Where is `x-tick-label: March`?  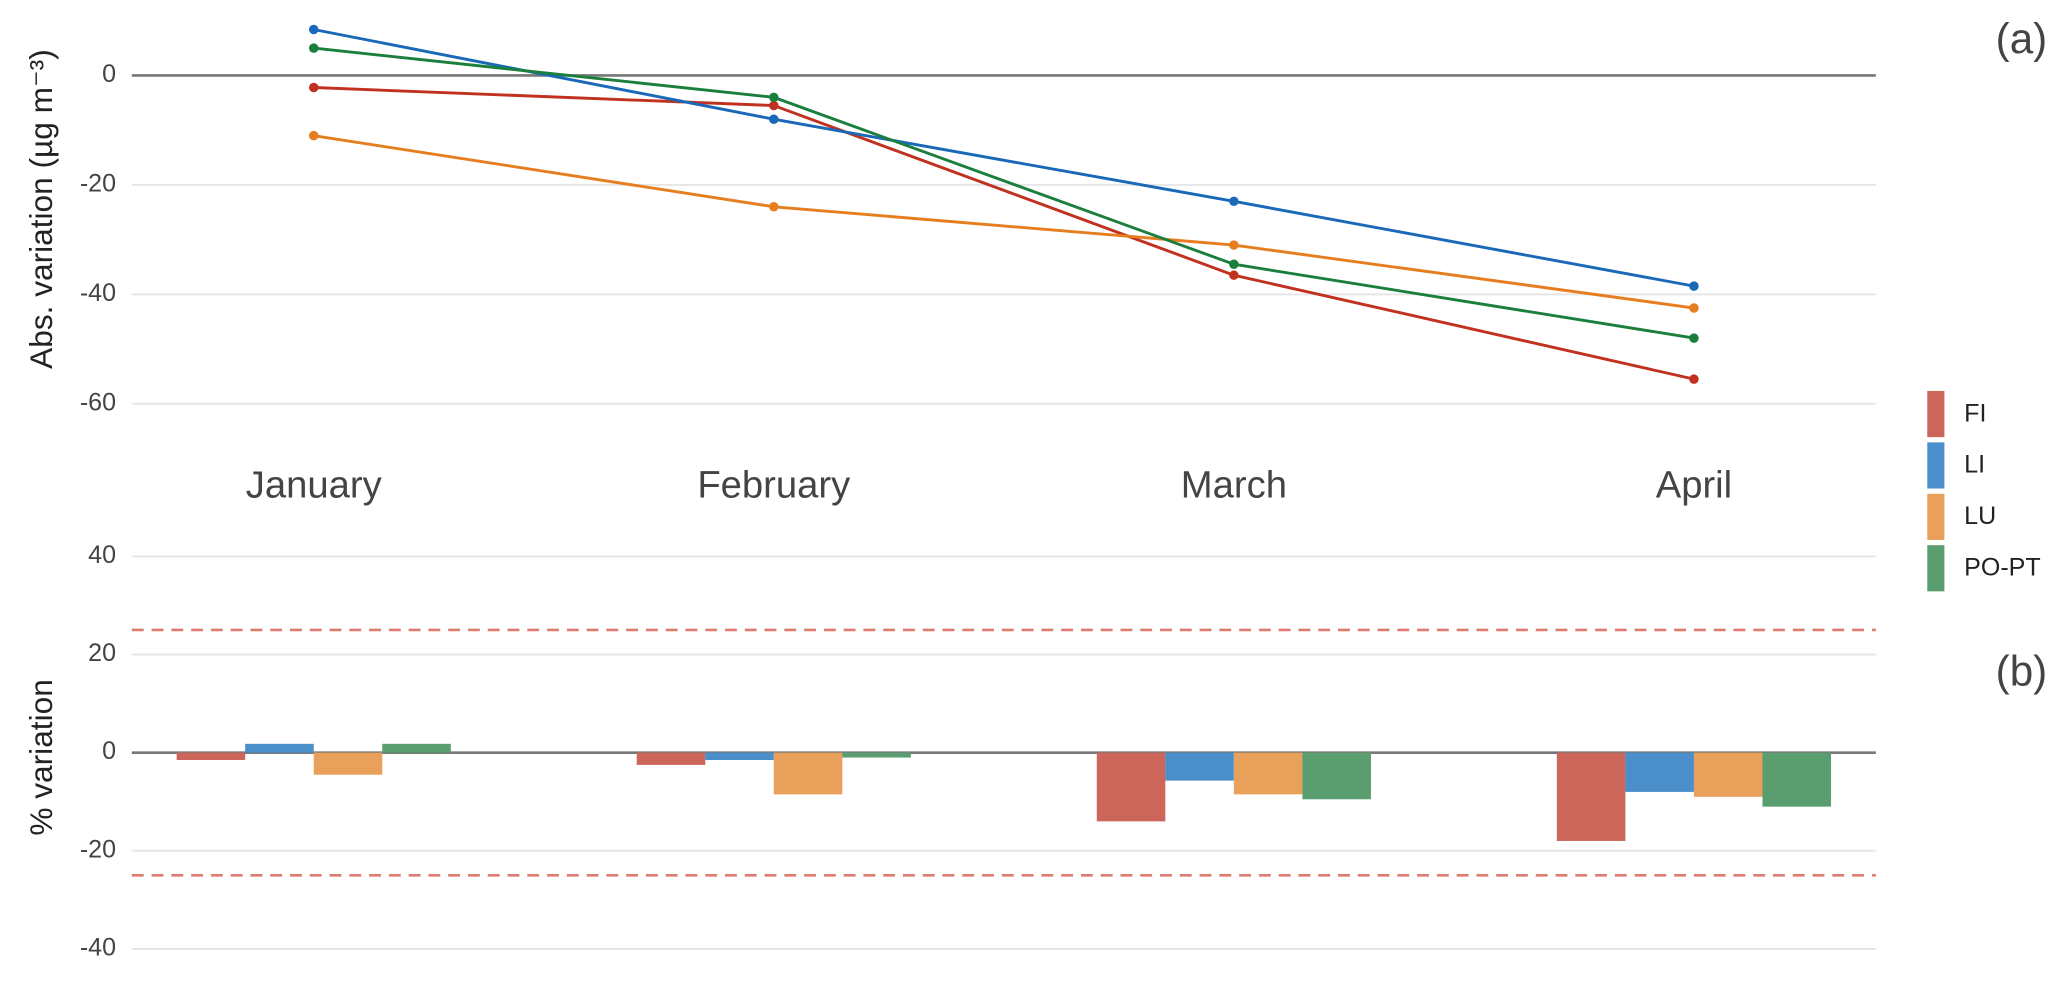
x-tick-label: March is located at coordinates (1234, 484).